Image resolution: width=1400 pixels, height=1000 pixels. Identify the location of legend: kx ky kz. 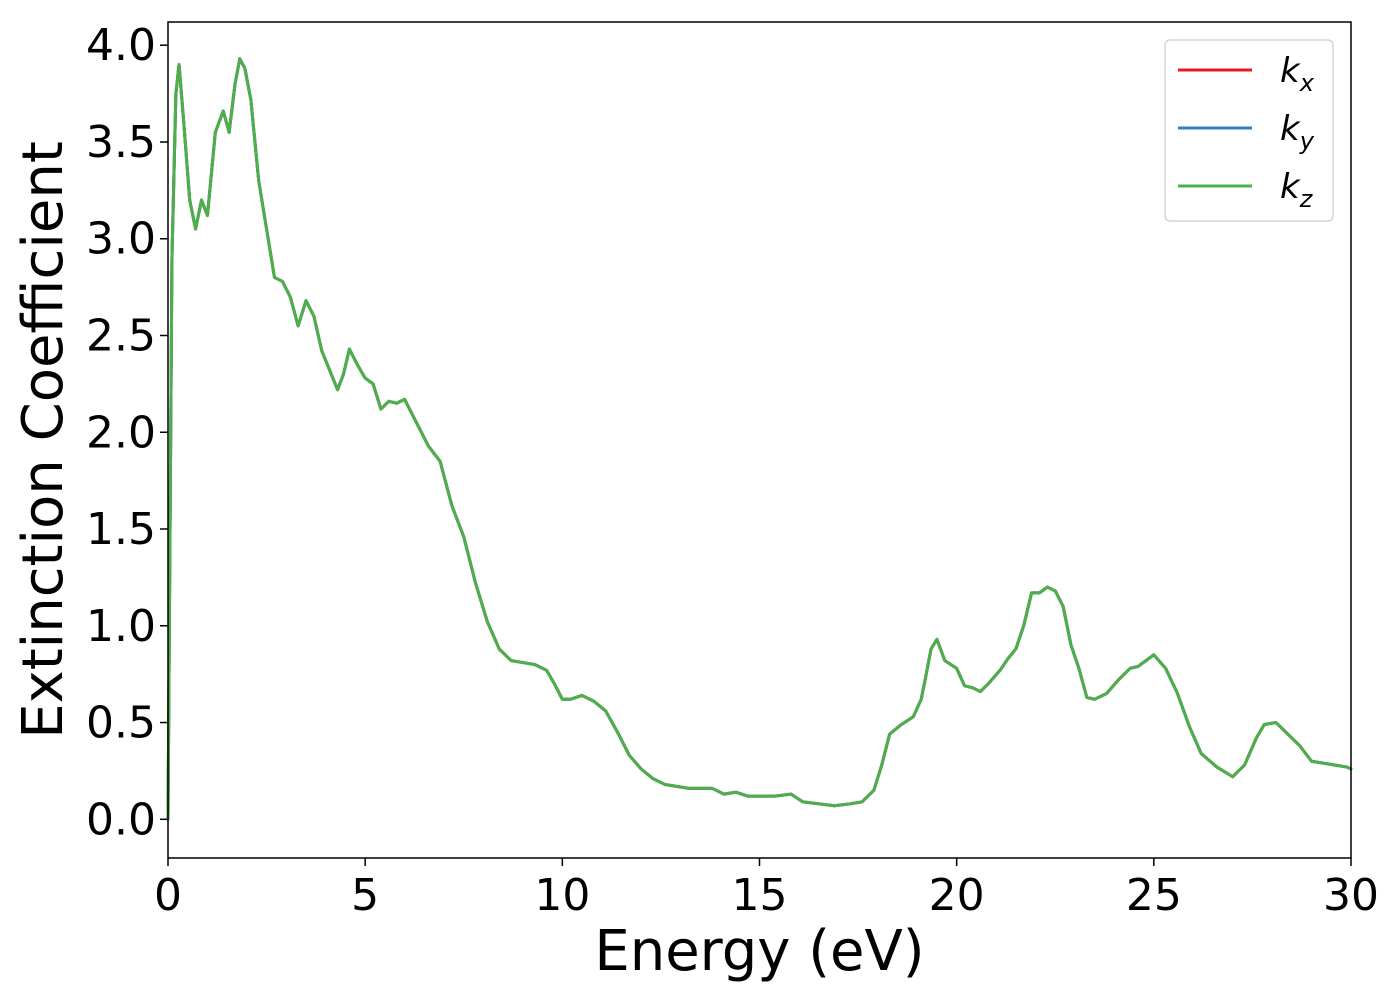
(1249, 130).